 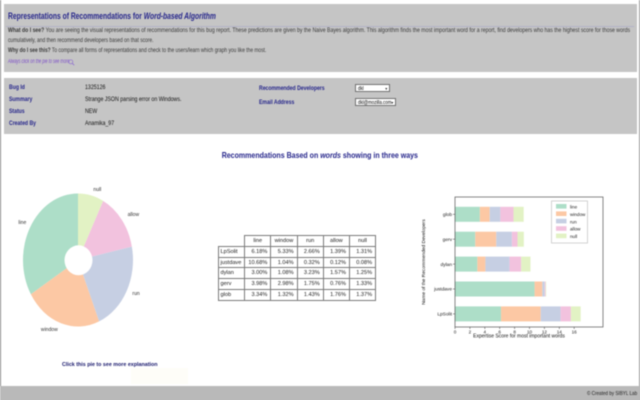 What do you see at coordinates (485, 332) in the screenshot?
I see `svg-text: 4` at bounding box center [485, 332].